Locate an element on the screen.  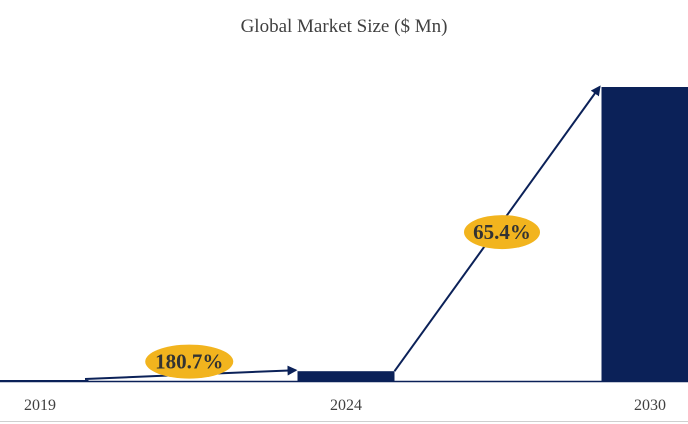
chart-title: Global Market Size ($ Mn) is located at coordinates (344, 26).